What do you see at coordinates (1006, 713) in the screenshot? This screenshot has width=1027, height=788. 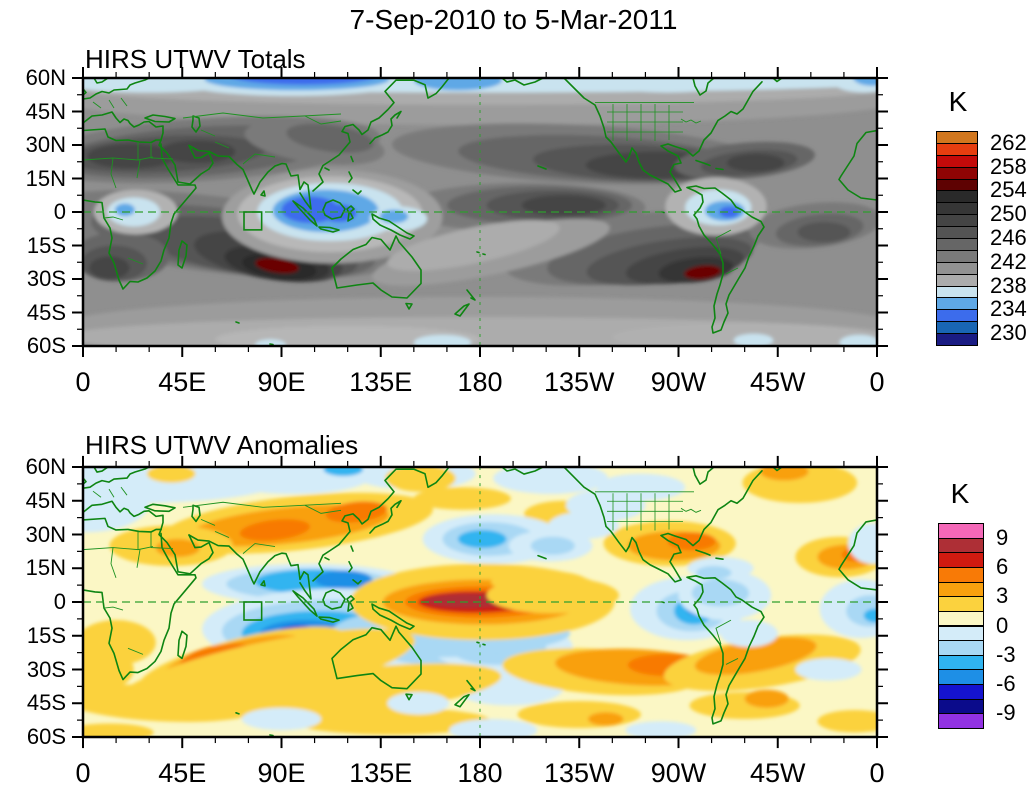 I see `colorbar-tick--9: -9` at bounding box center [1006, 713].